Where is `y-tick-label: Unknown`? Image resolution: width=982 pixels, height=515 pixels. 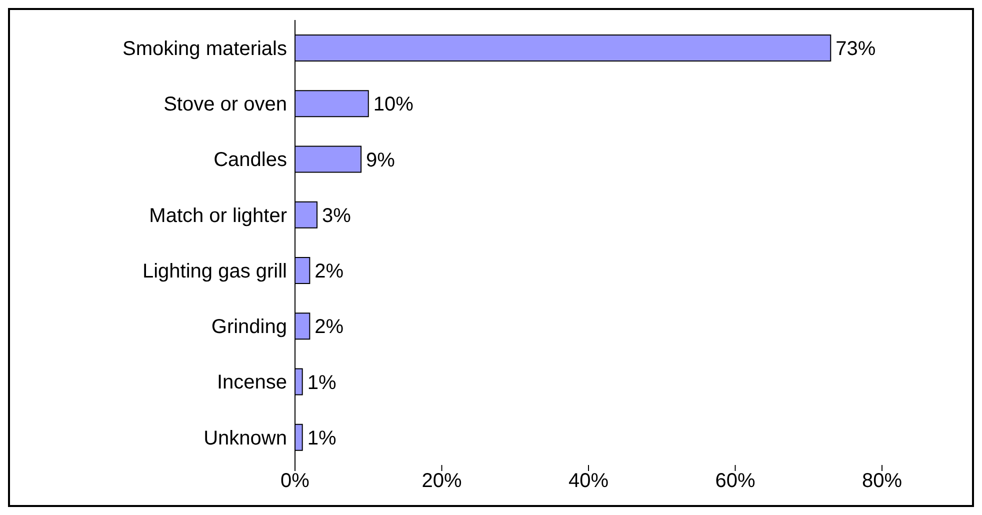
y-tick-label: Unknown is located at coordinates (245, 438).